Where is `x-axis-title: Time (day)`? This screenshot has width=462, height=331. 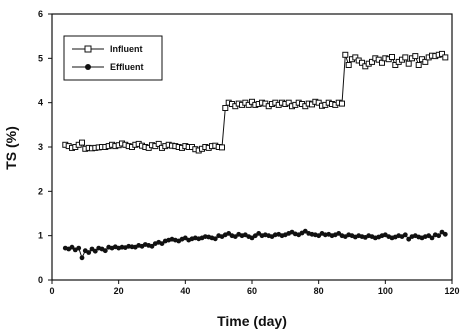
x-axis-title: Time (day) is located at coordinates (252, 321).